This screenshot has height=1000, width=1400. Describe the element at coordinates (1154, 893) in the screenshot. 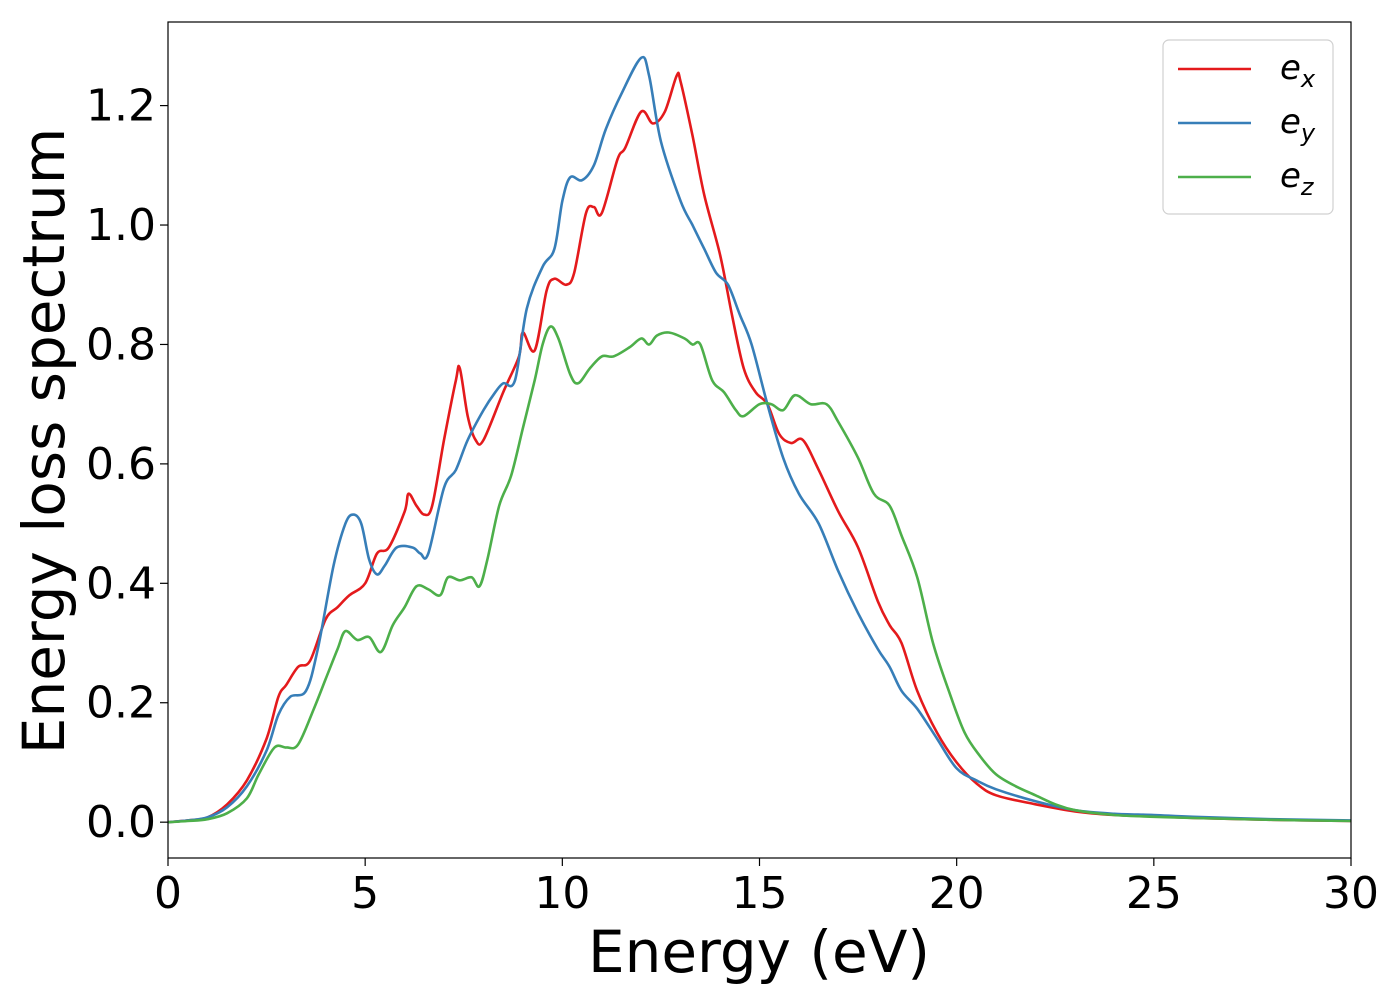

I see `x-tick-label: 25` at that location.